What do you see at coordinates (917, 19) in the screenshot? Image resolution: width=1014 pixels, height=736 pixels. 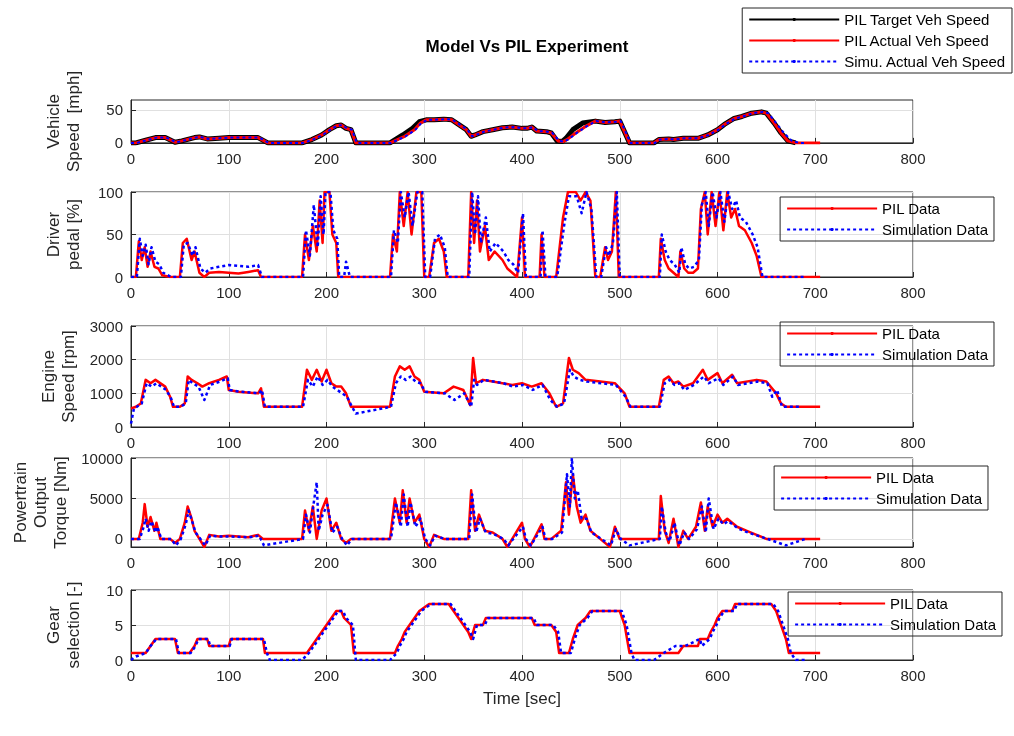 I see `text: PIL Target Veh Speed` at bounding box center [917, 19].